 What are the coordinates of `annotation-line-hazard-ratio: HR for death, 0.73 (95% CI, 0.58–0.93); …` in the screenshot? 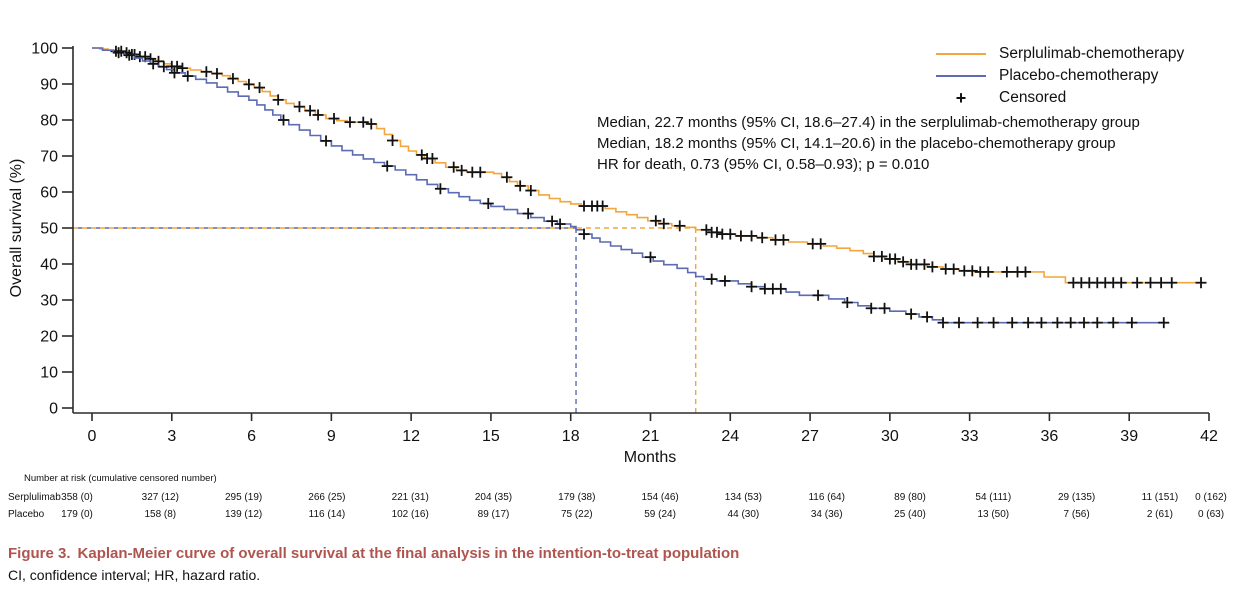 It's located at (763, 164).